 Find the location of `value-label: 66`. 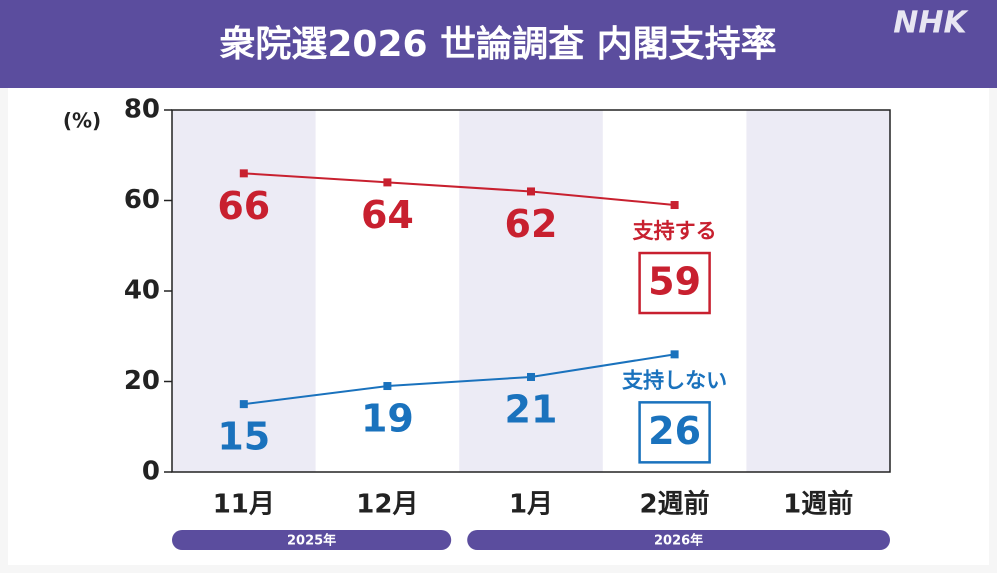

value-label: 66 is located at coordinates (243, 206).